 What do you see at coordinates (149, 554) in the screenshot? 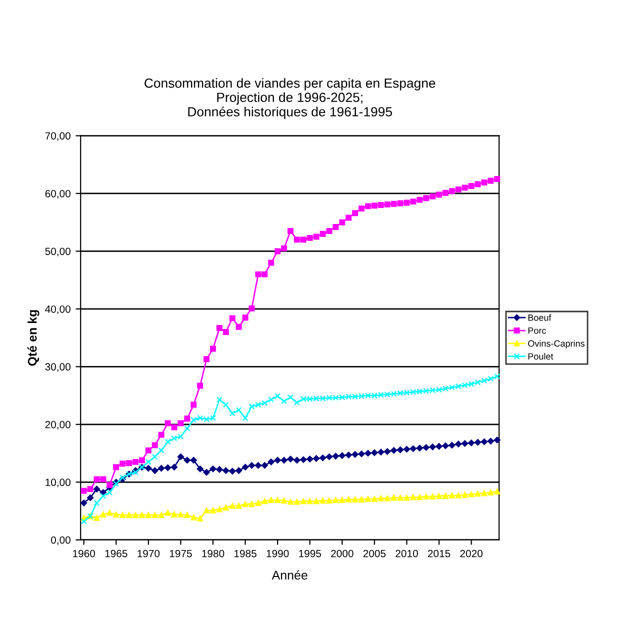
I see `x-tick-label: 1970` at bounding box center [149, 554].